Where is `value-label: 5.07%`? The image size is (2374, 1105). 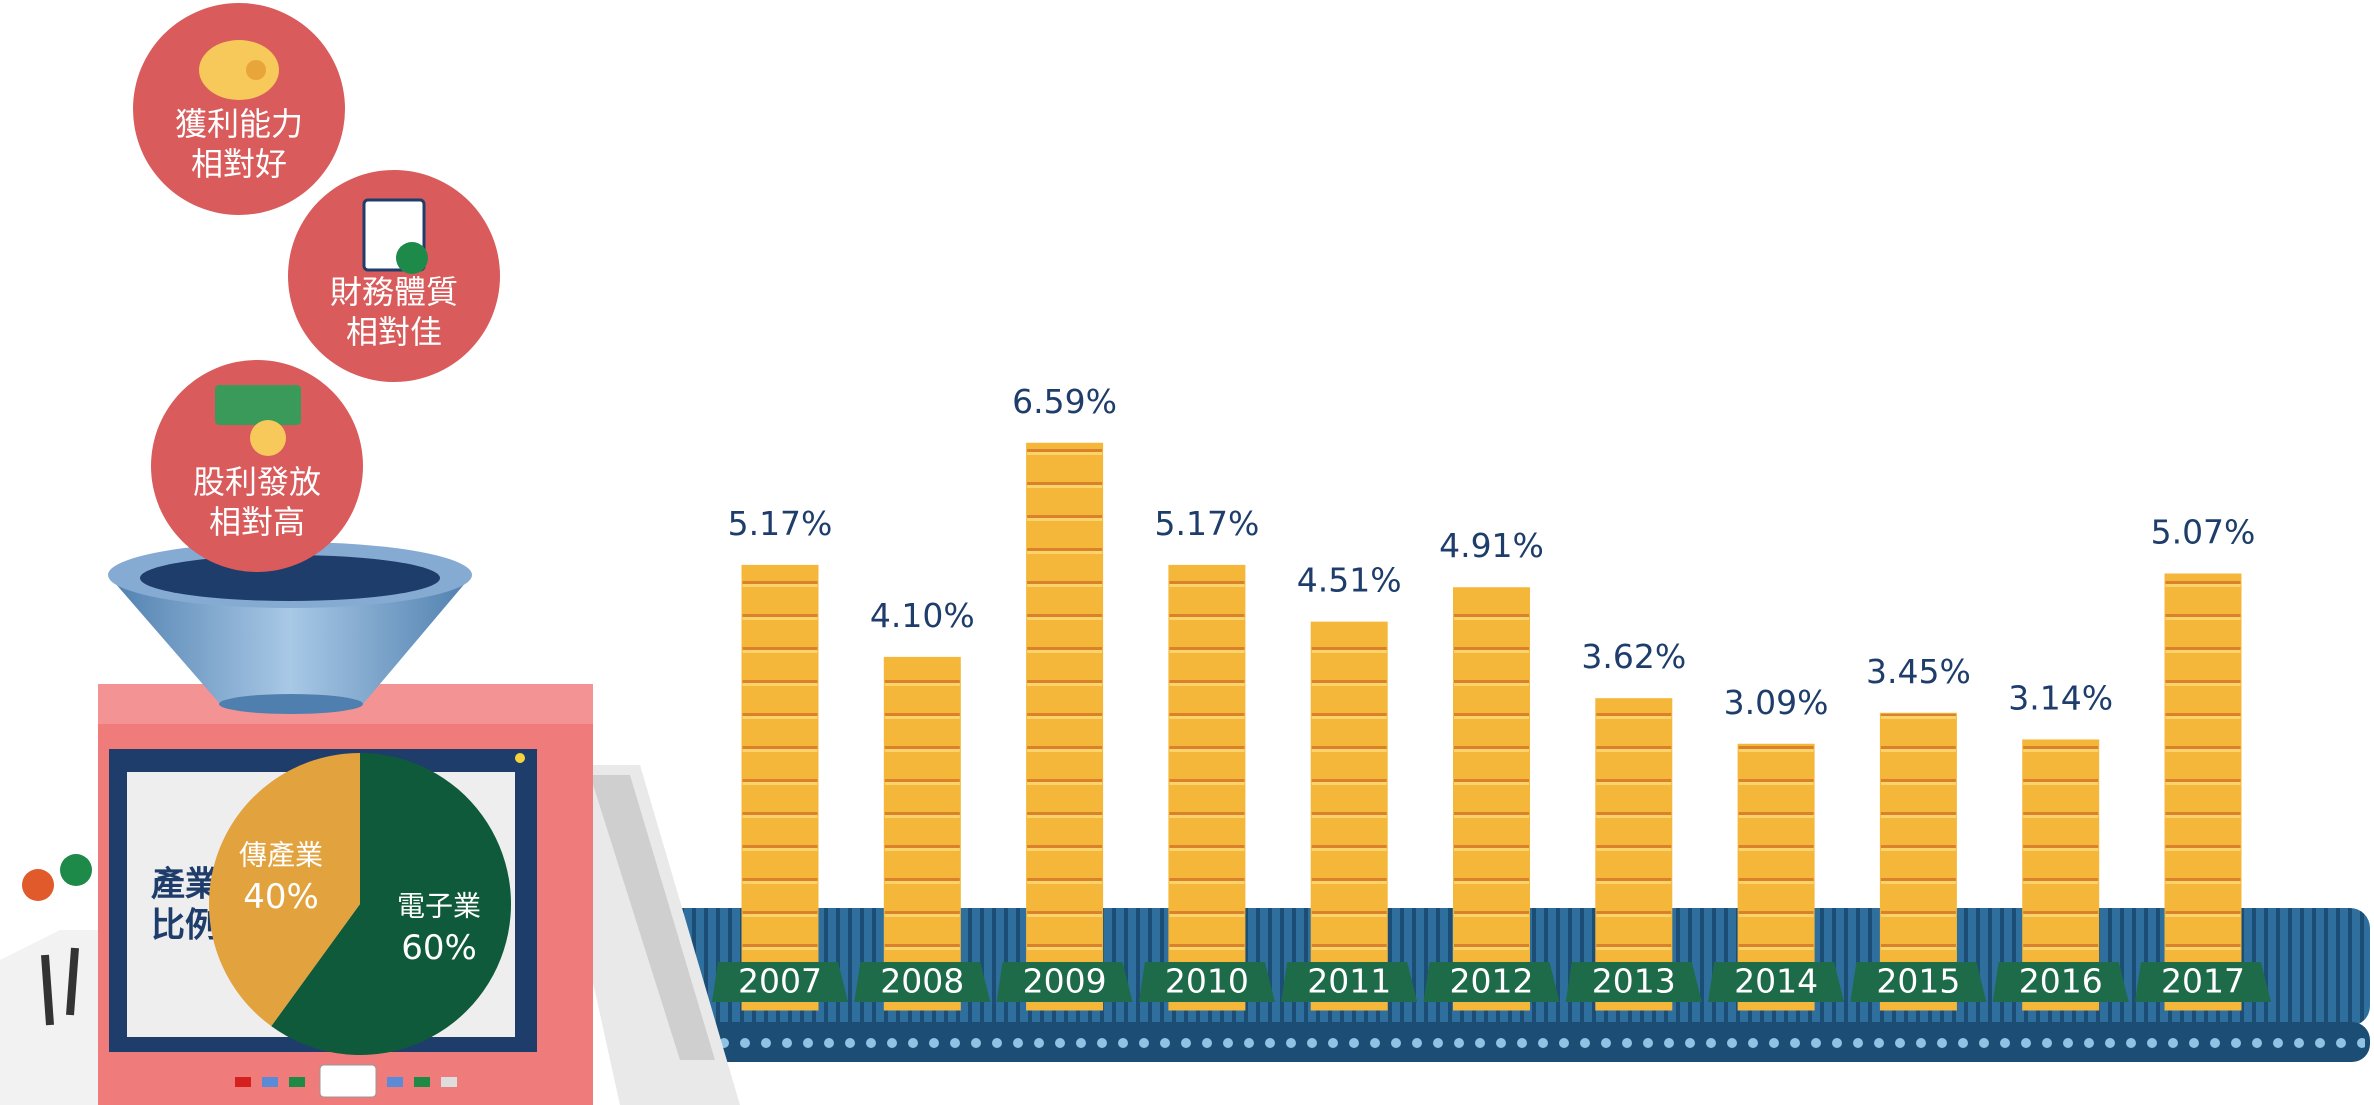 value-label: 5.07% is located at coordinates (2203, 531).